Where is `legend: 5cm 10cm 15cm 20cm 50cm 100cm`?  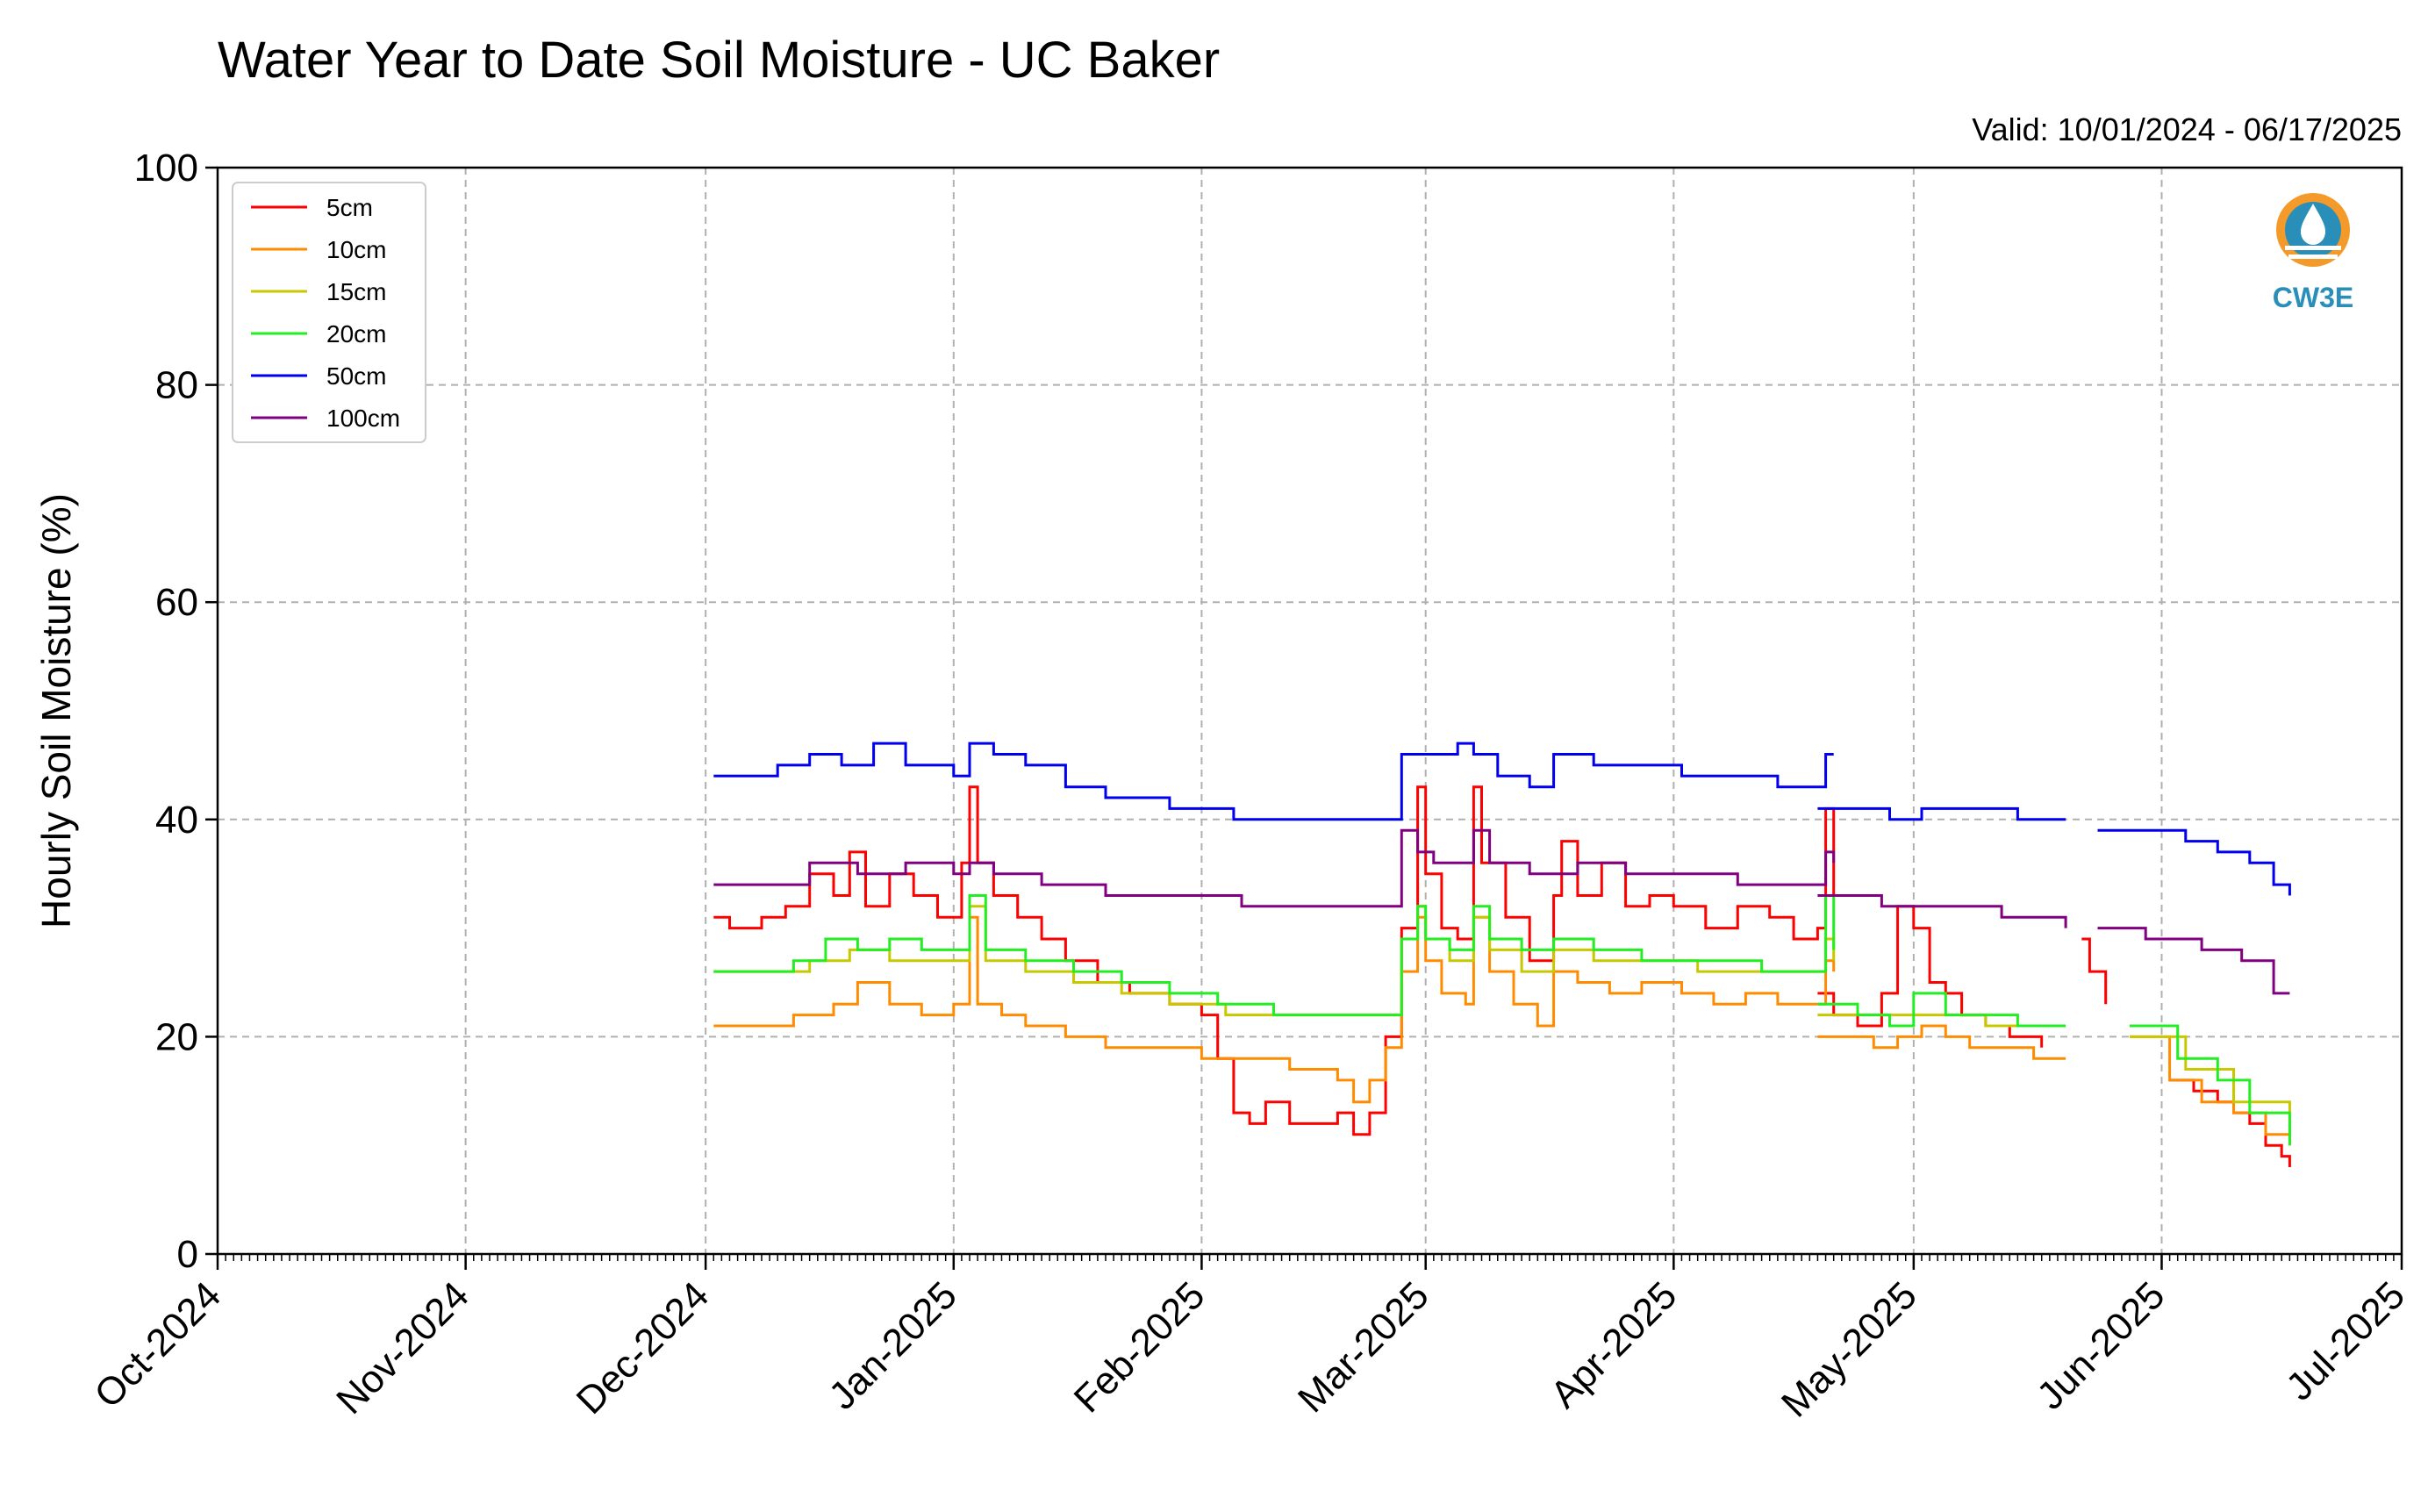
legend: 5cm 10cm 15cm 20cm 50cm 100cm is located at coordinates (329, 313).